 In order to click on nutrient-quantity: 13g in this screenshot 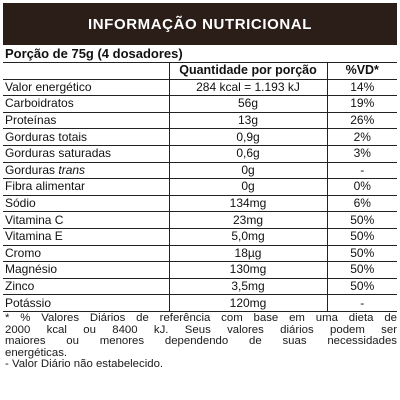, I will do `click(248, 121)`.